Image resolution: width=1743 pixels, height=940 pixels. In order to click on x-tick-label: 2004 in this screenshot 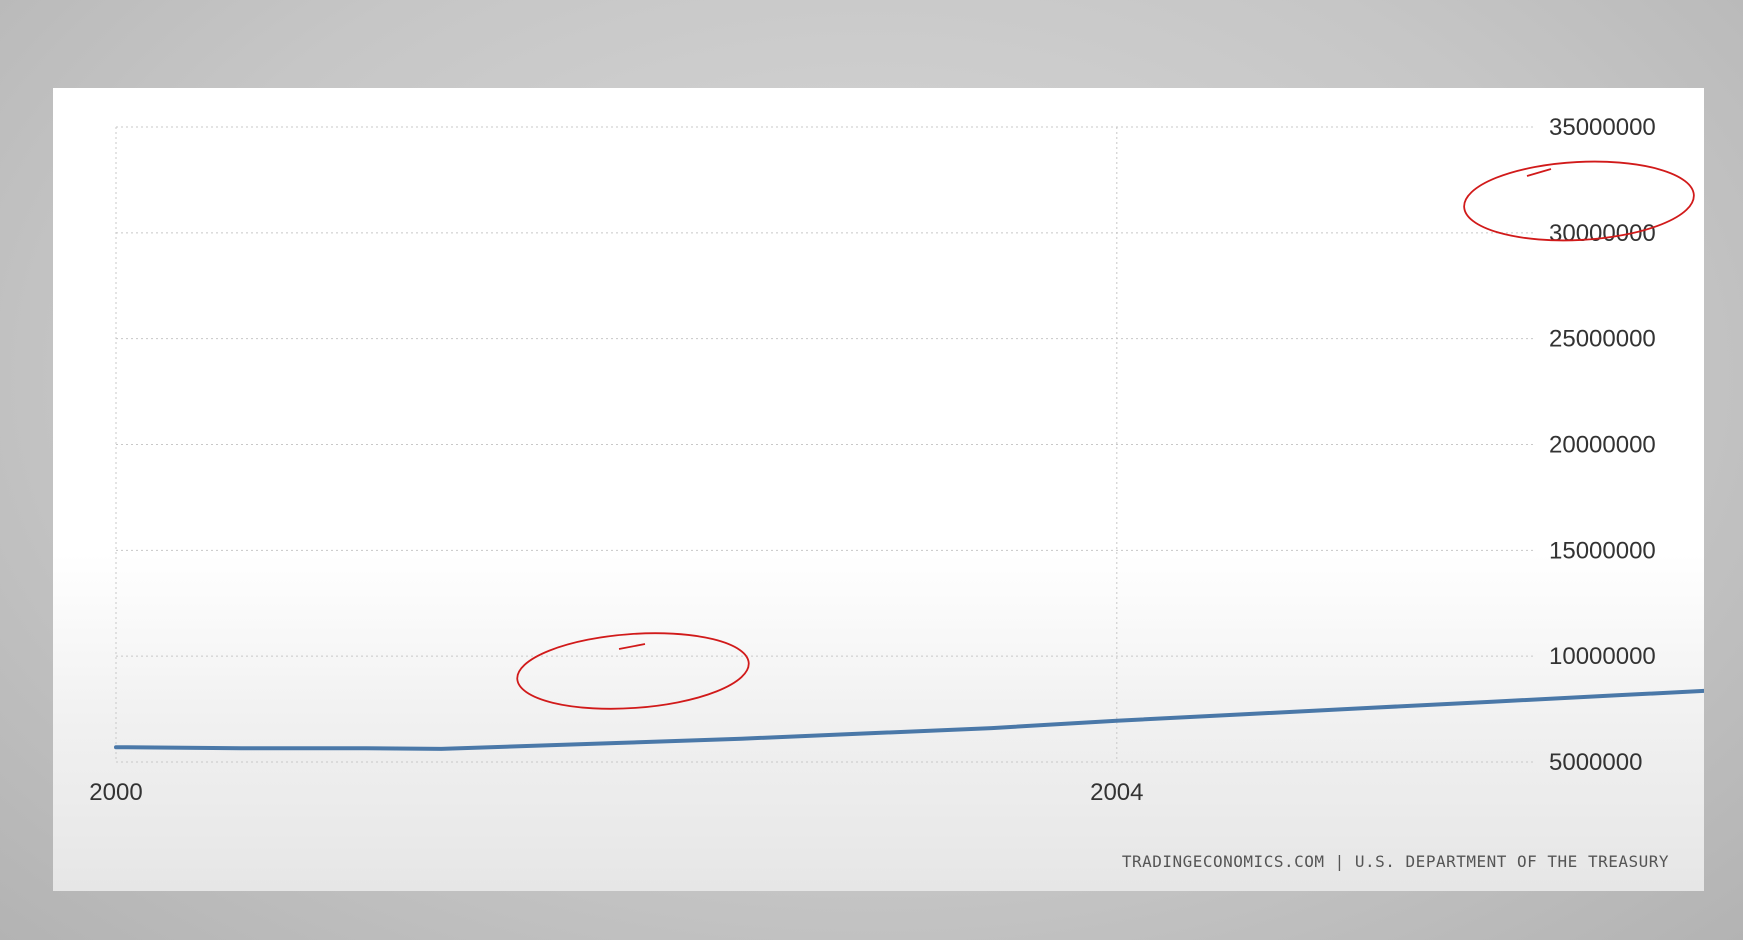, I will do `click(1116, 792)`.